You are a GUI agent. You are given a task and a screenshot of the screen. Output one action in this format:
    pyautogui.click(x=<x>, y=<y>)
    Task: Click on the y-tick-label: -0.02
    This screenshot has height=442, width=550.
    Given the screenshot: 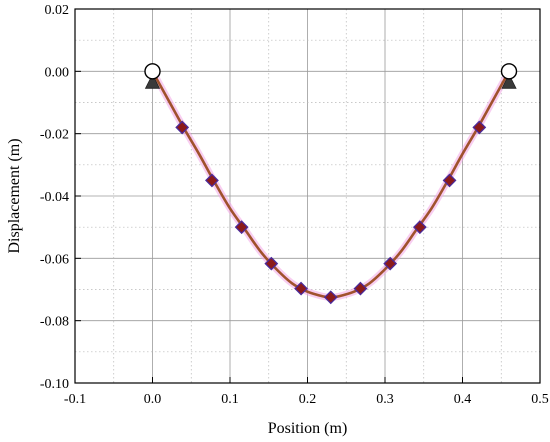 What is the action you would take?
    pyautogui.click(x=54, y=135)
    